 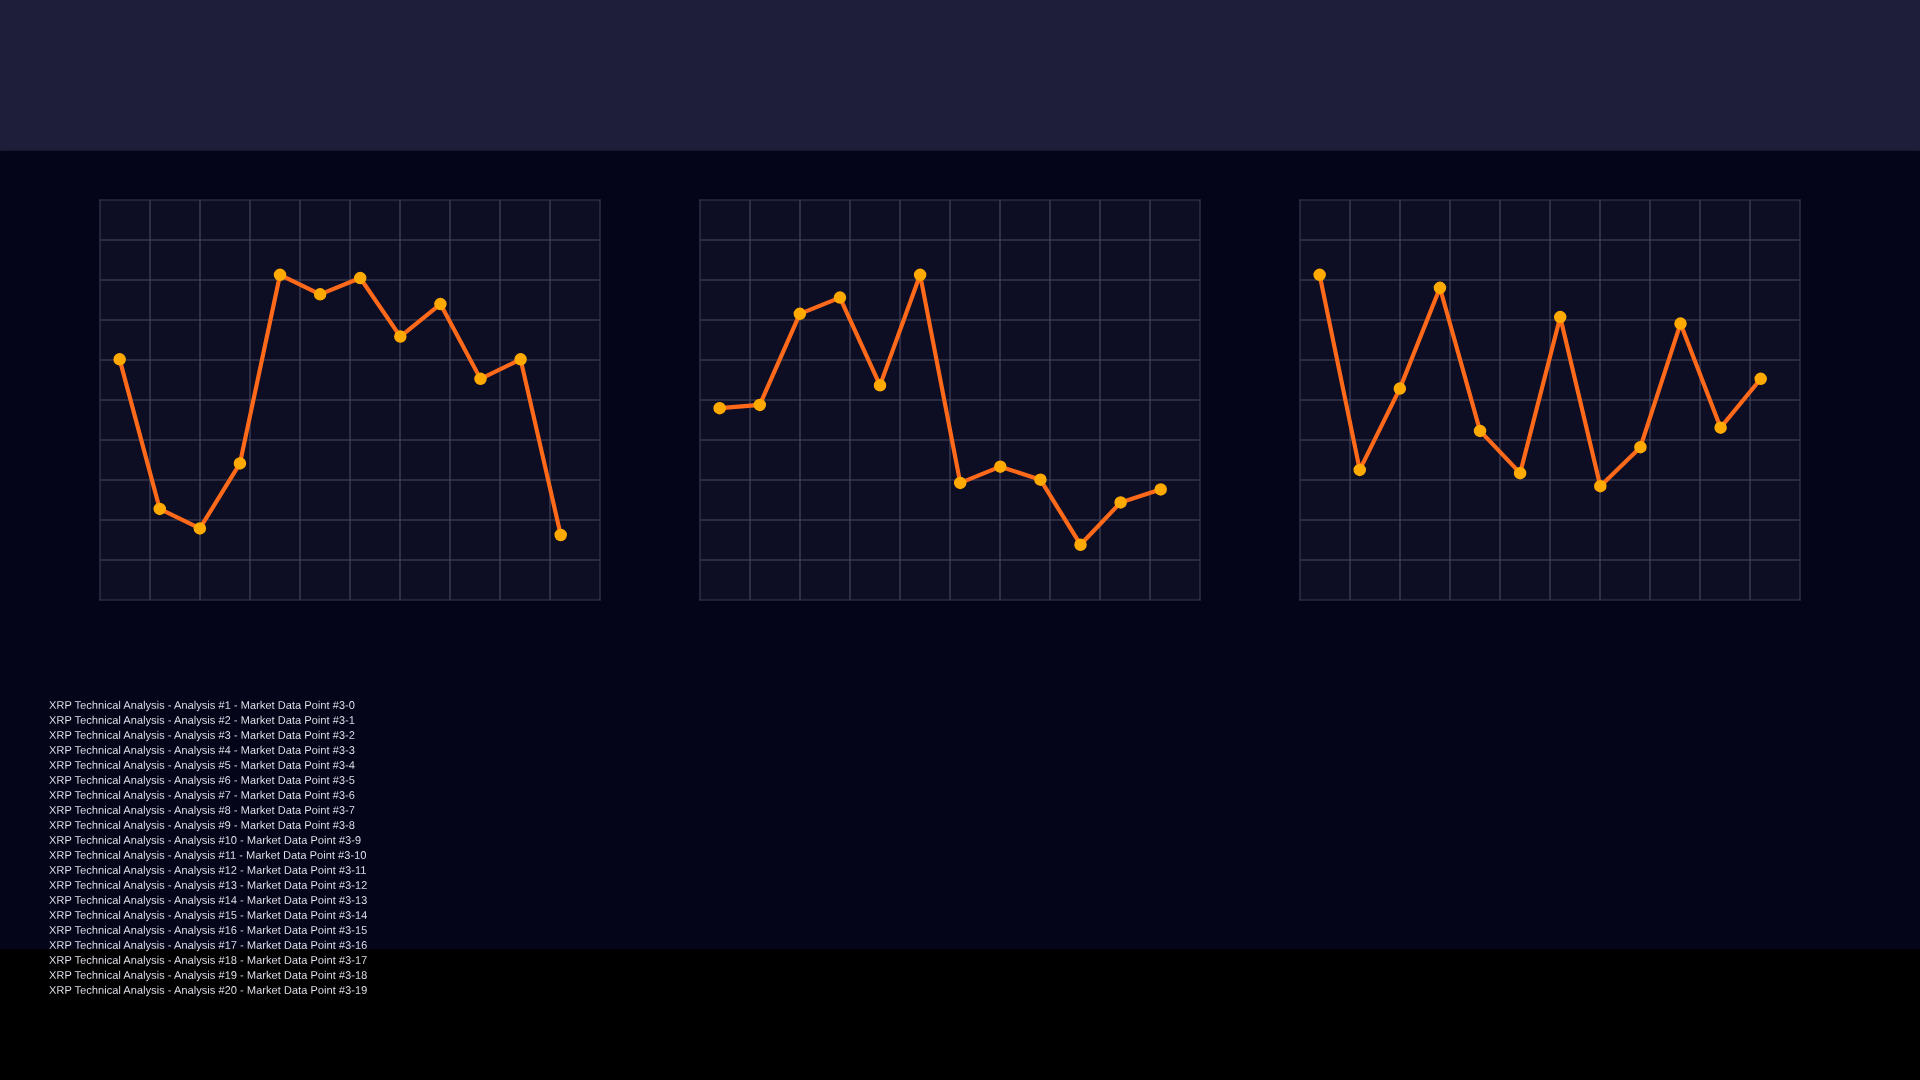 What do you see at coordinates (202, 751) in the screenshot?
I see `text: XRP Technical Analysis - Analysis #4 - Market Data Point #3-3` at bounding box center [202, 751].